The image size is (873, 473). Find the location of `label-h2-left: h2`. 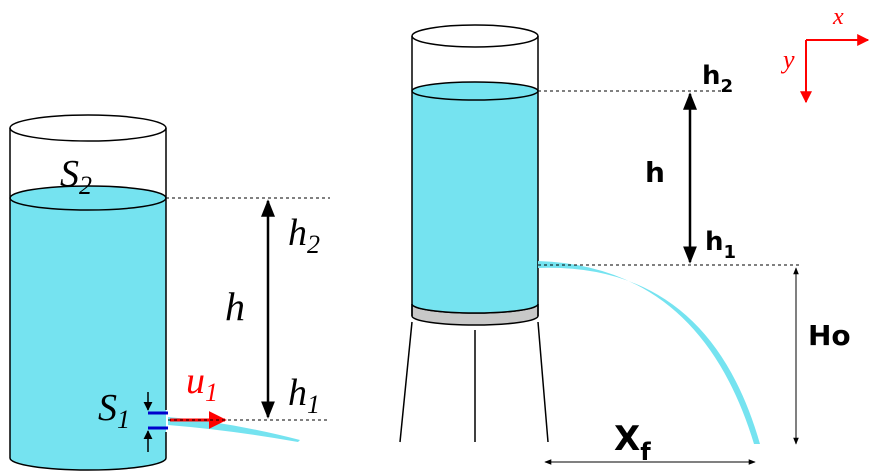

label-h2-left: h2 is located at coordinates (304, 235).